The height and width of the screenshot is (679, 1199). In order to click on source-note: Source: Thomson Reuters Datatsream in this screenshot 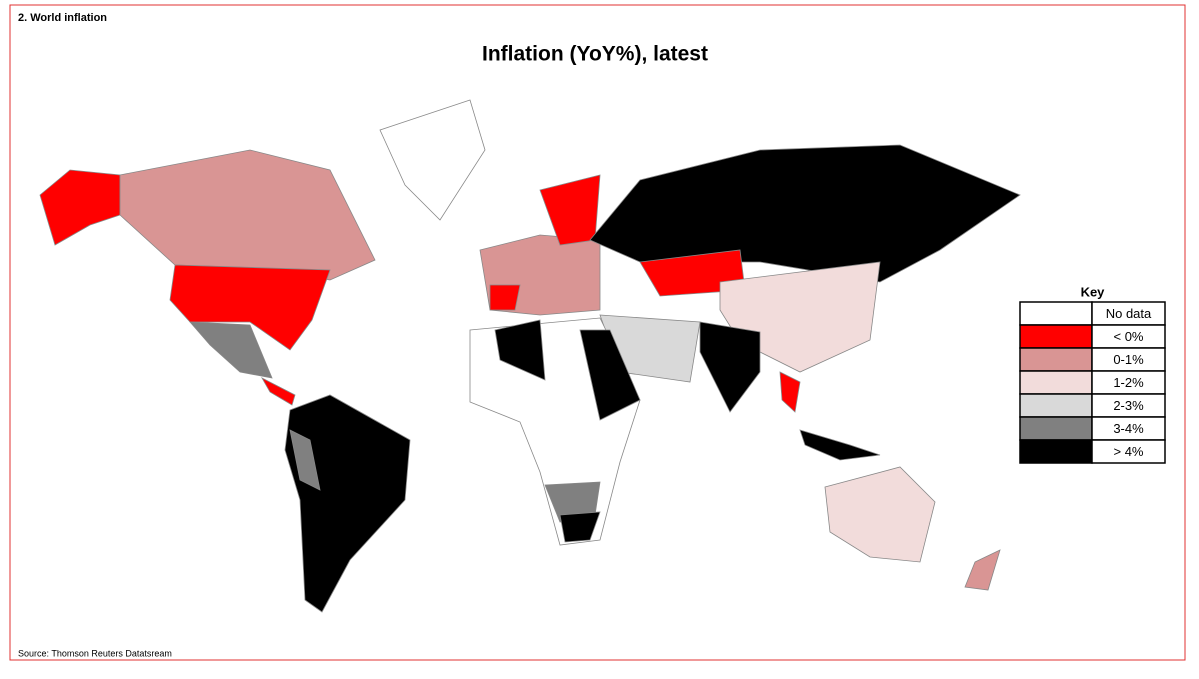, I will do `click(95, 653)`.